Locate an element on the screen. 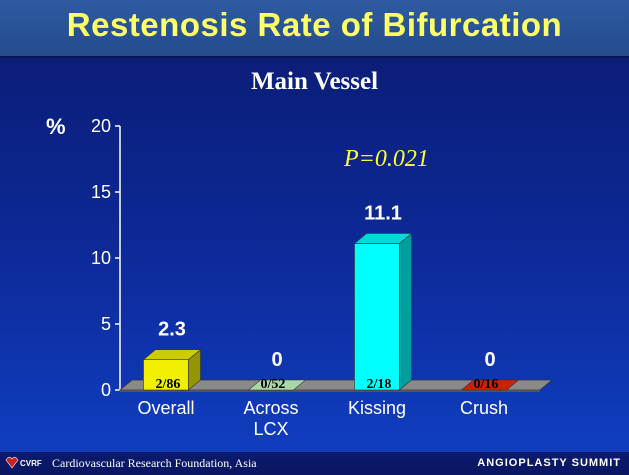 The image size is (629, 475). cvrf-logo: CVRF is located at coordinates (23, 462).